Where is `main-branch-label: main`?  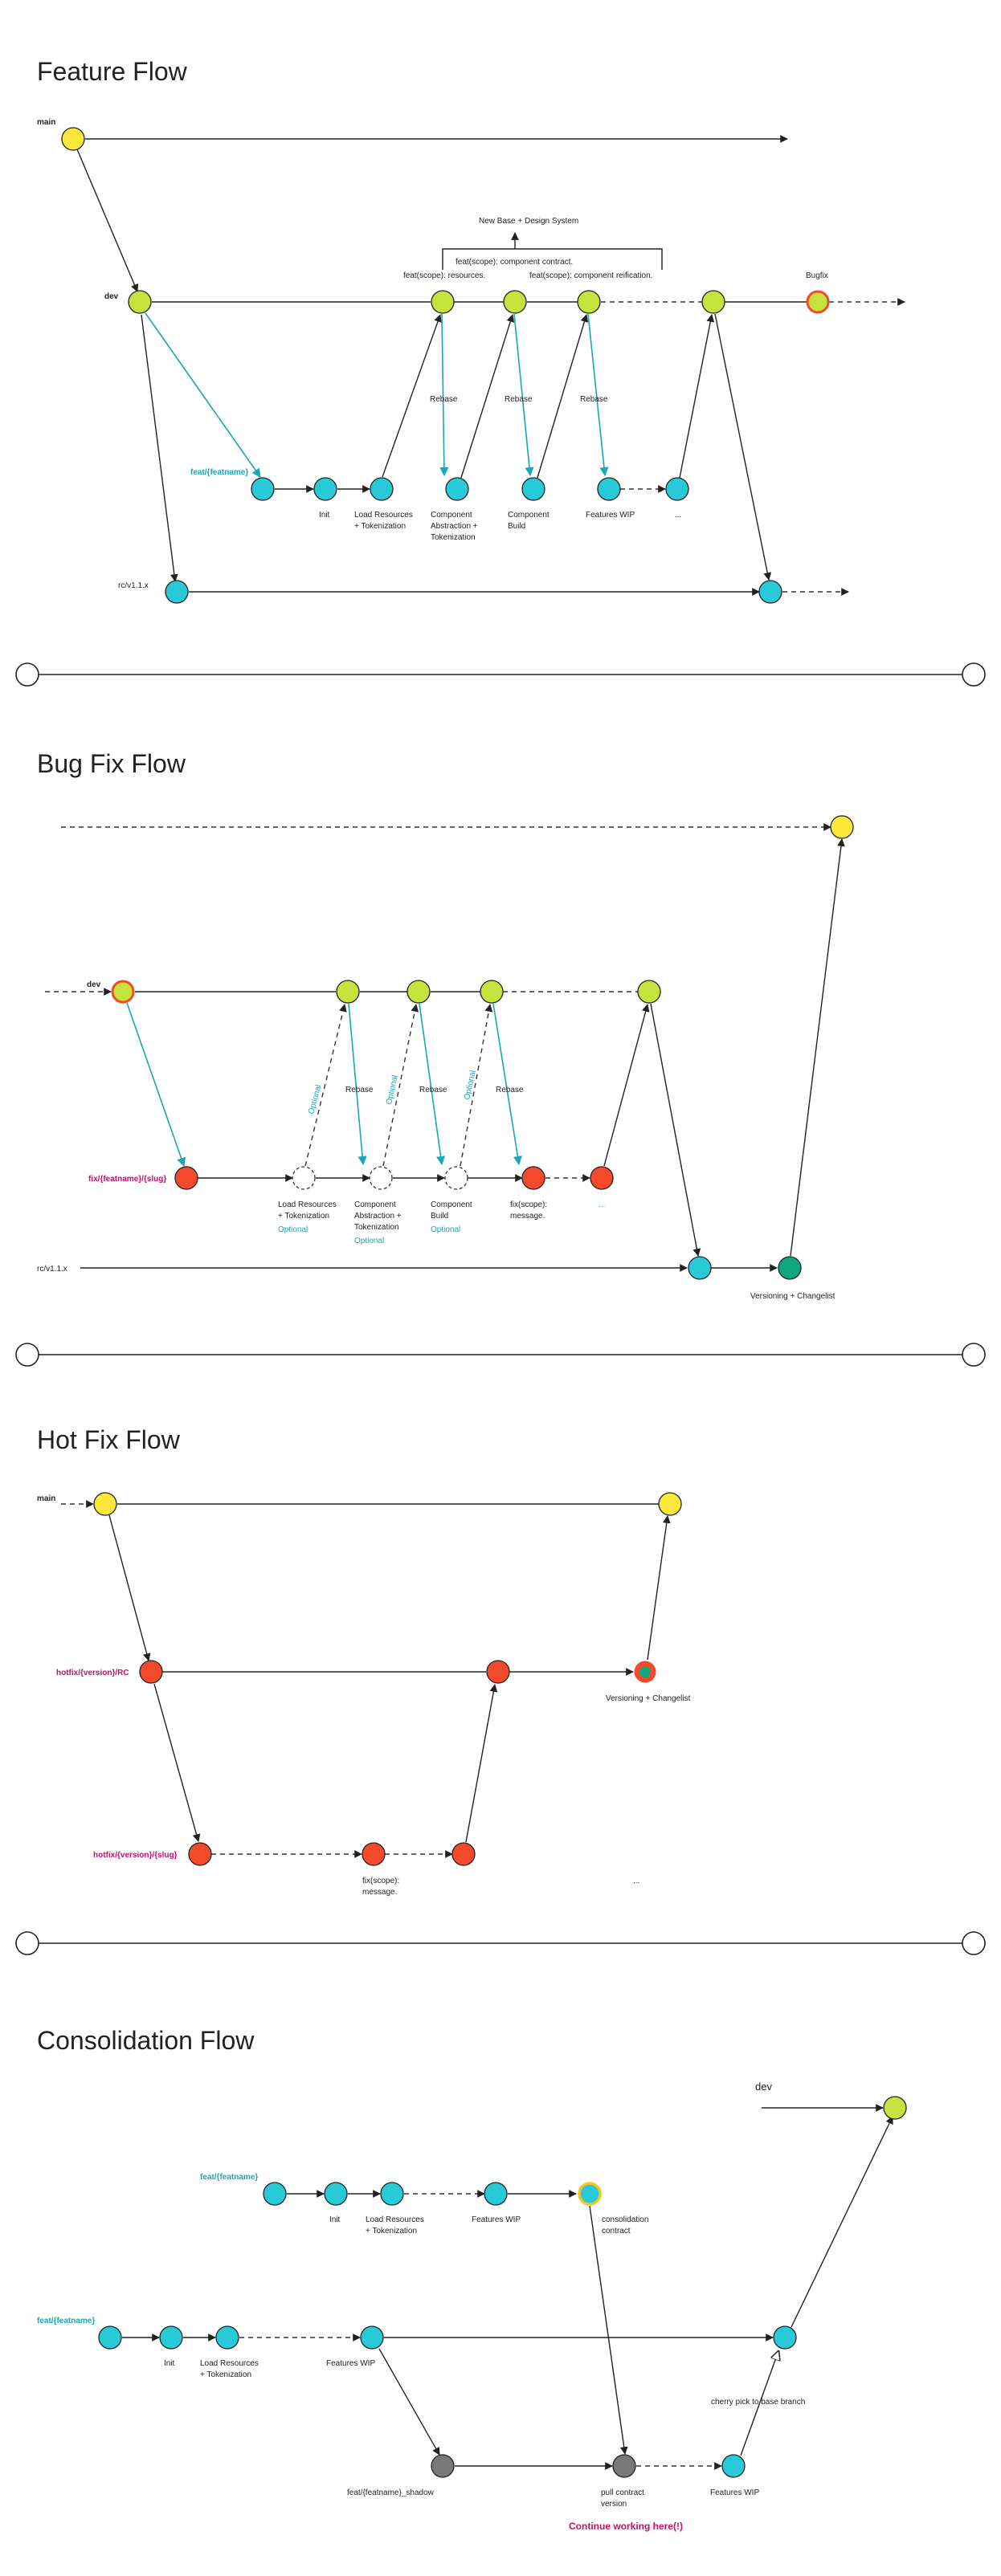 main-branch-label: main is located at coordinates (46, 122).